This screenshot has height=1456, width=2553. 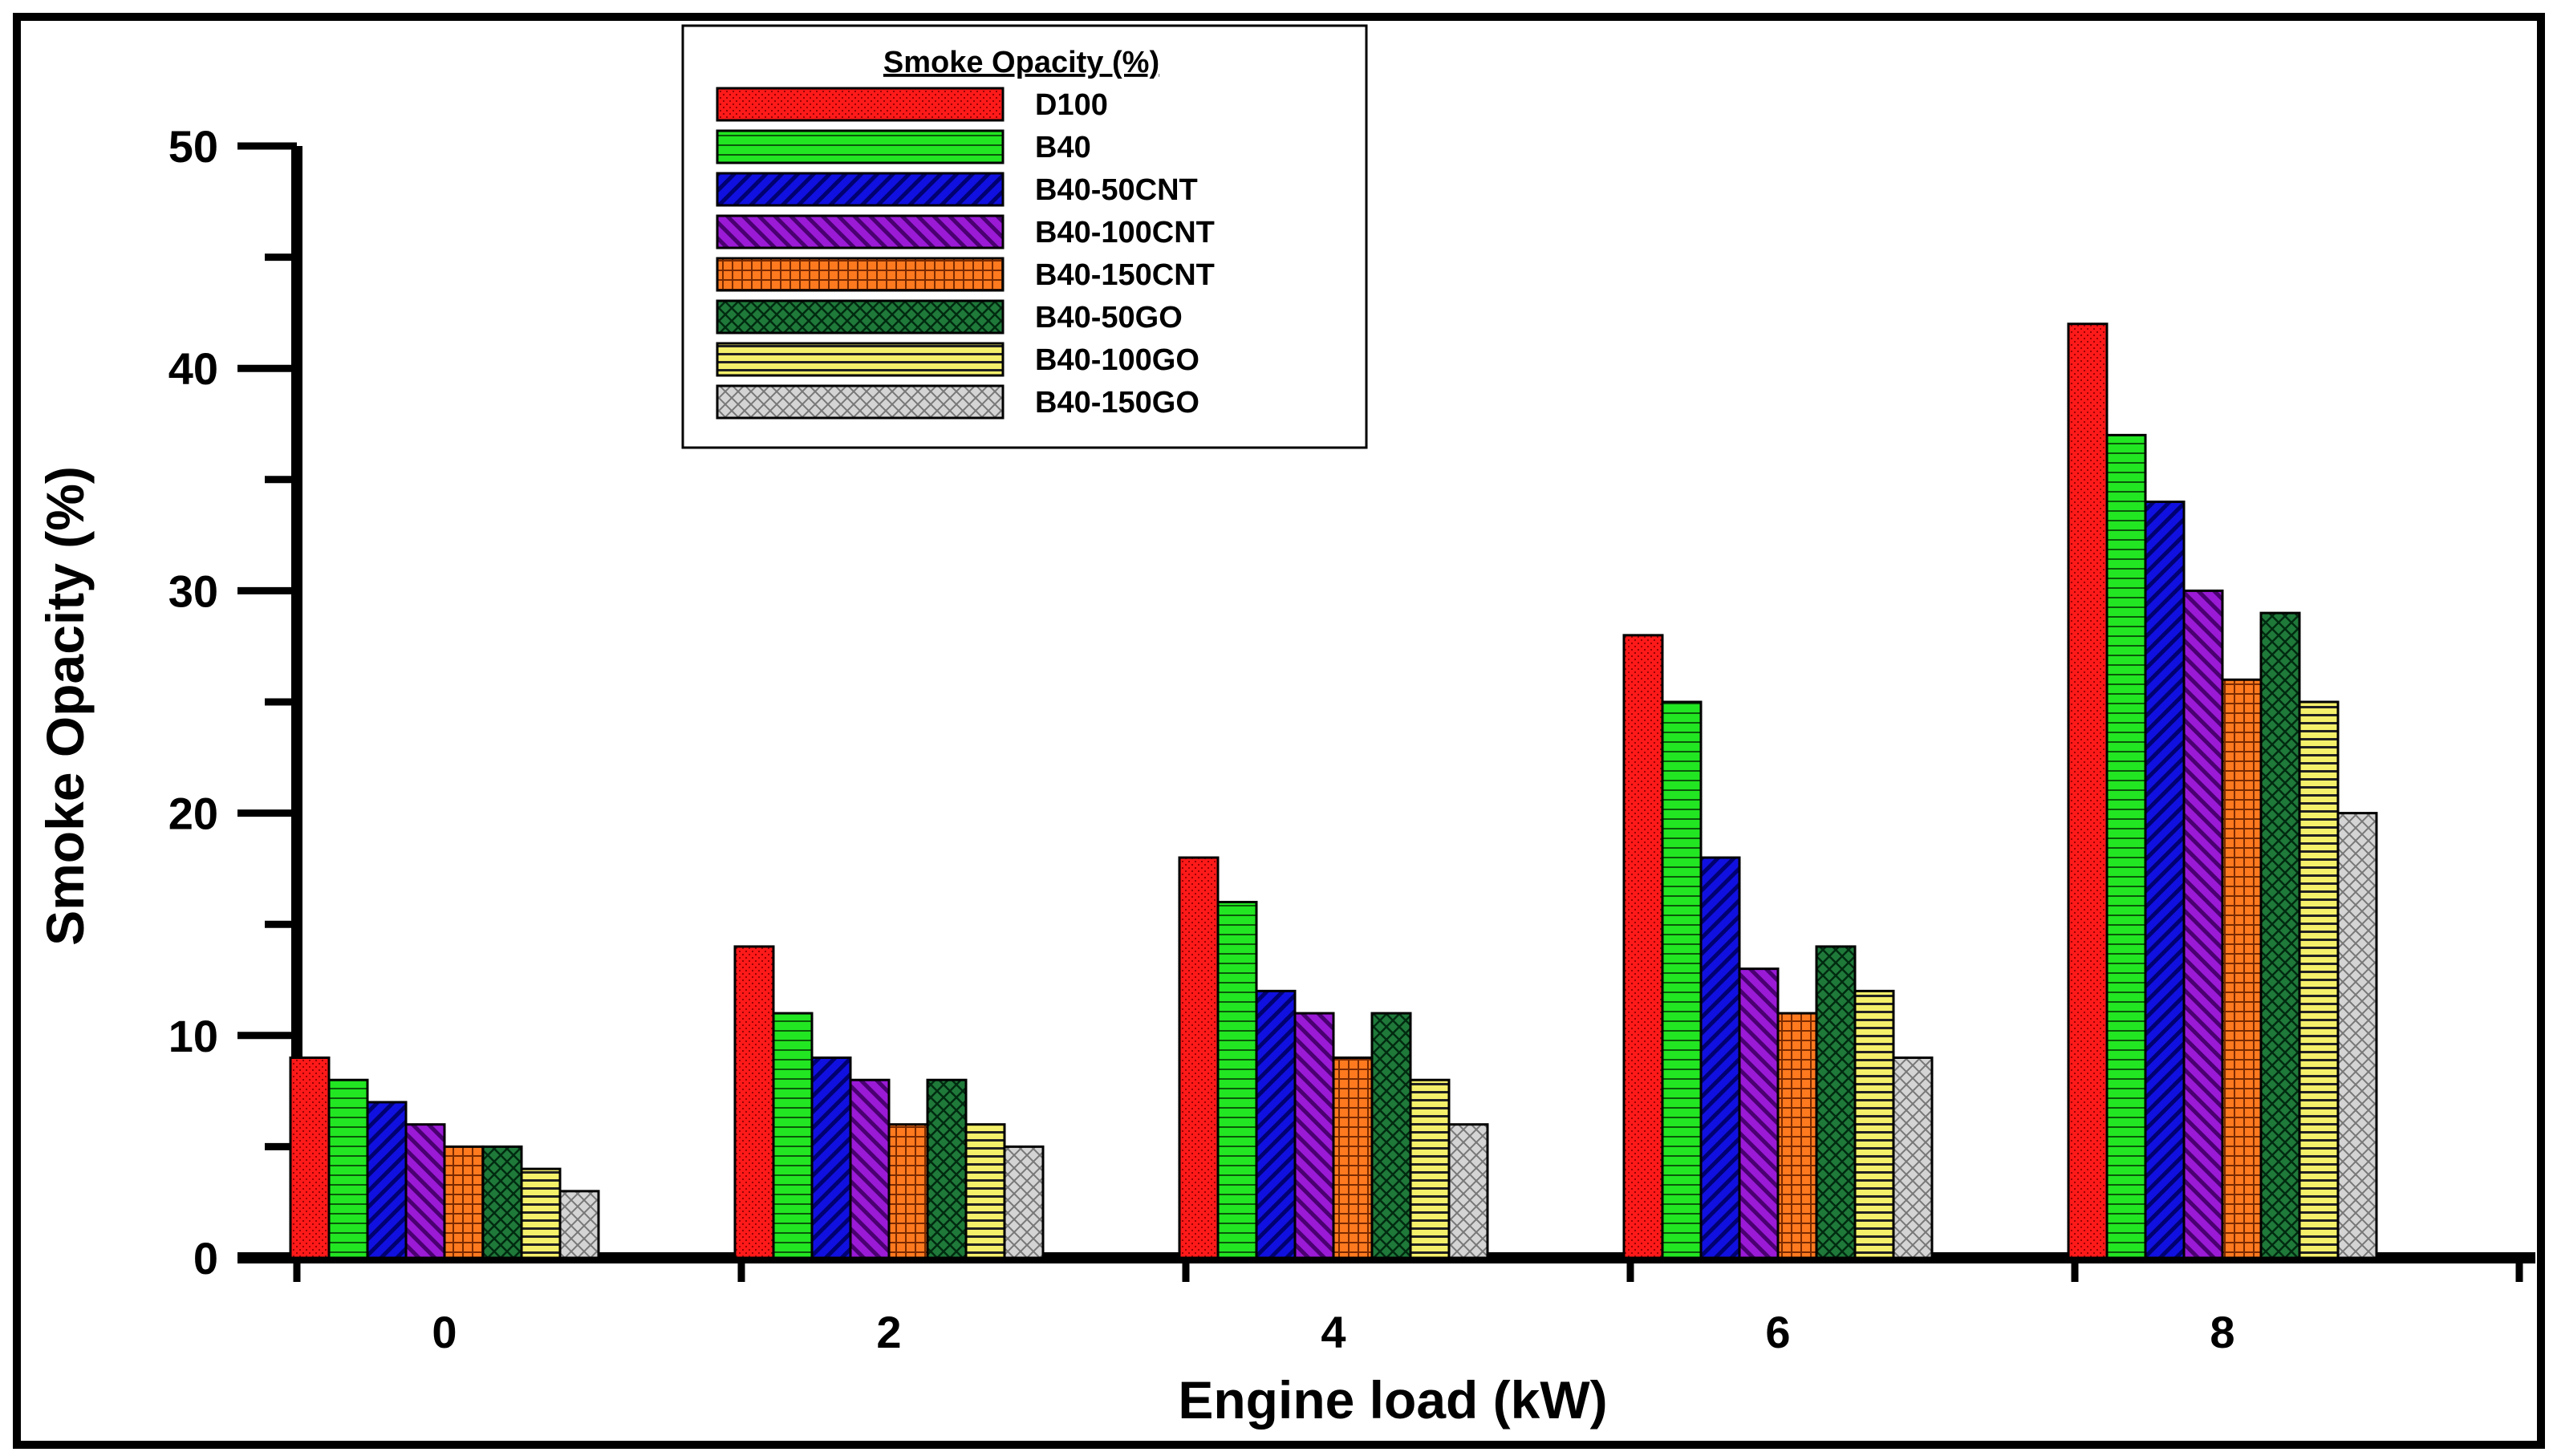 I want to click on x-tick-label: 2, so click(x=888, y=1332).